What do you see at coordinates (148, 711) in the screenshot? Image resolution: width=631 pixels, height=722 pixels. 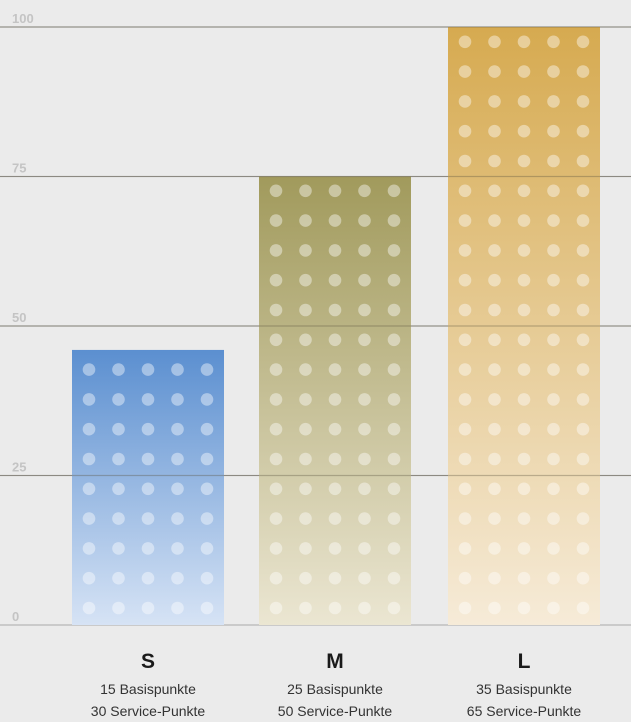 I see `category-detail-line: 30 Service-Punkte` at bounding box center [148, 711].